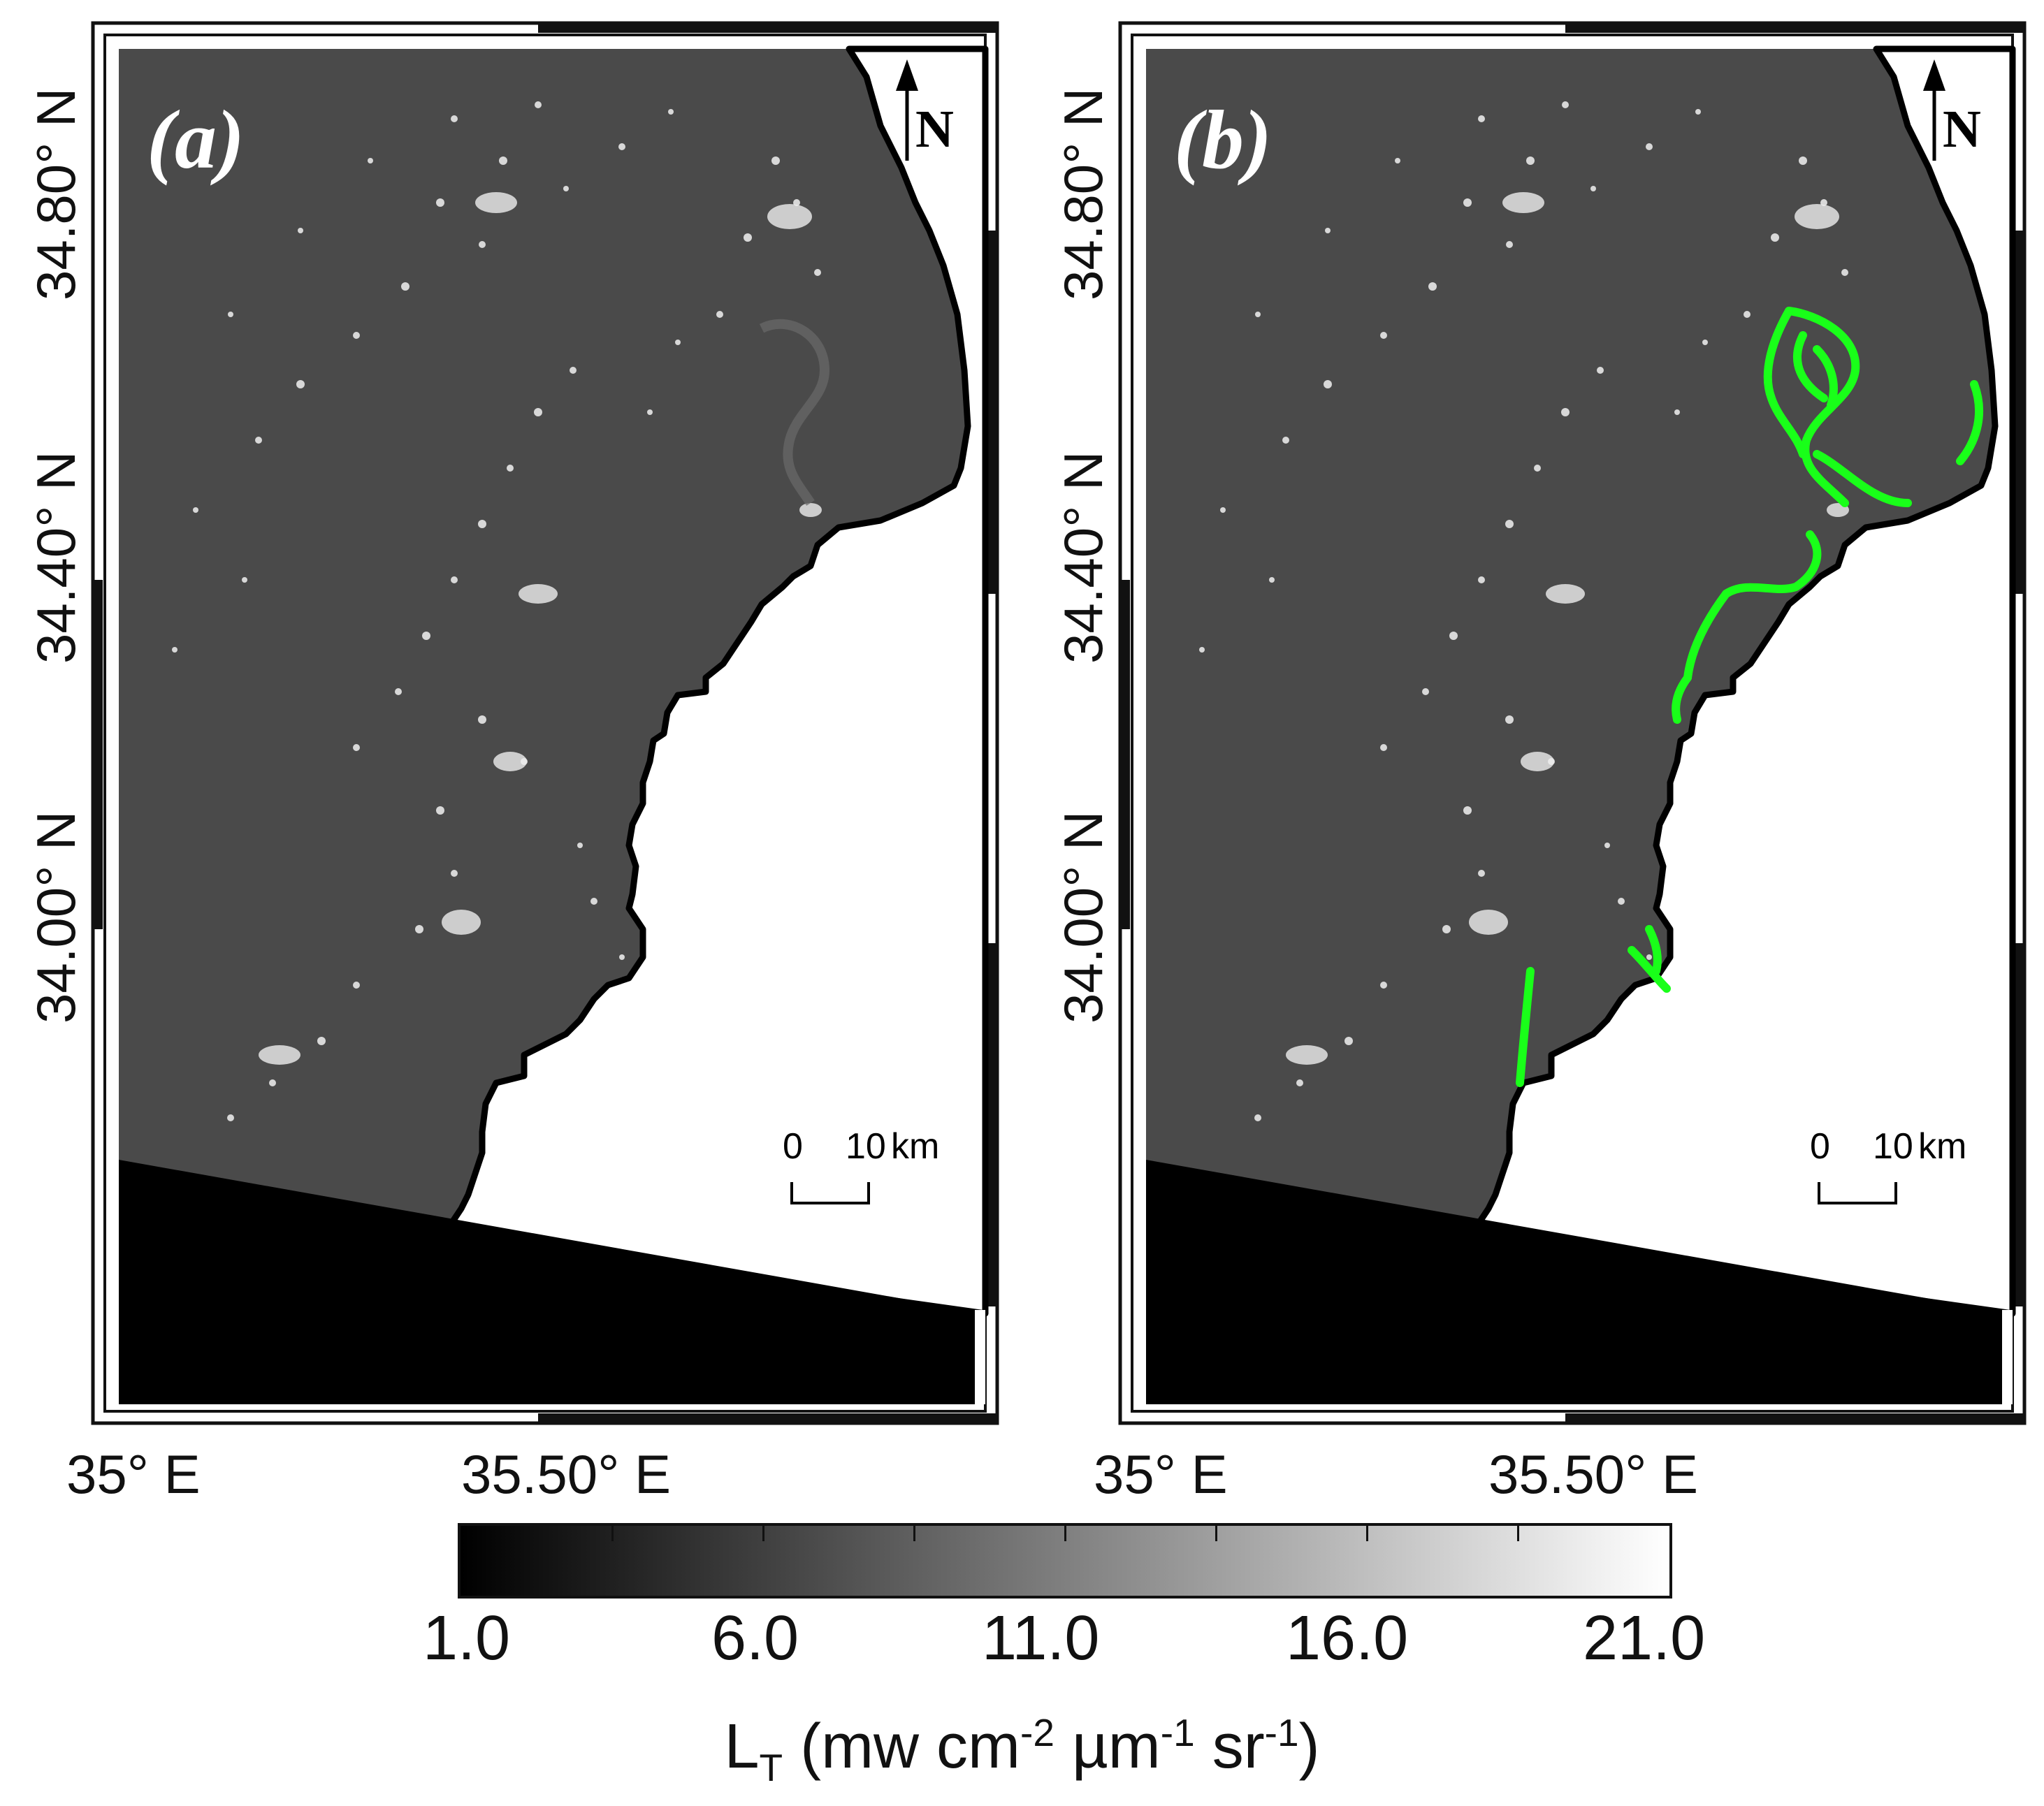  I want to click on colorbar-title: LT (mw cm-2 µm-1 sr-1), so click(1022, 1750).